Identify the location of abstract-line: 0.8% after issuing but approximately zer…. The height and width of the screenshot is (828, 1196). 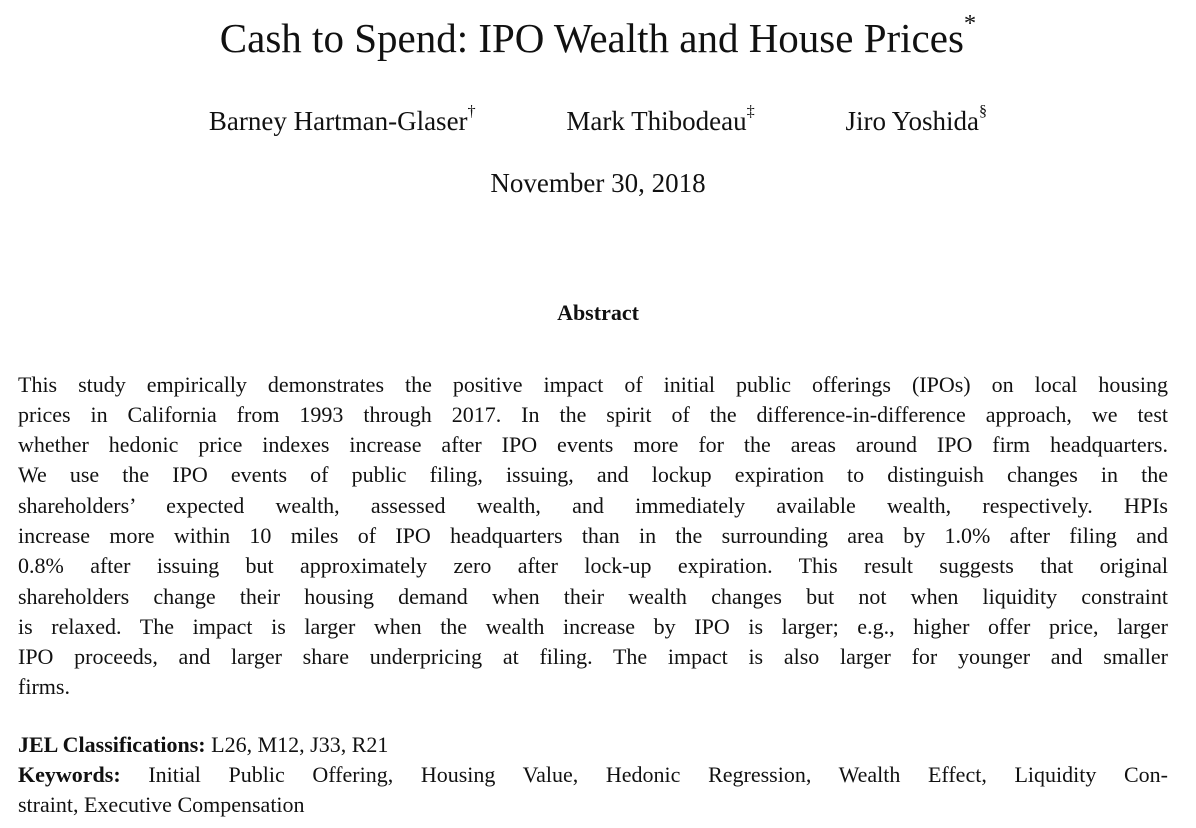
(593, 565).